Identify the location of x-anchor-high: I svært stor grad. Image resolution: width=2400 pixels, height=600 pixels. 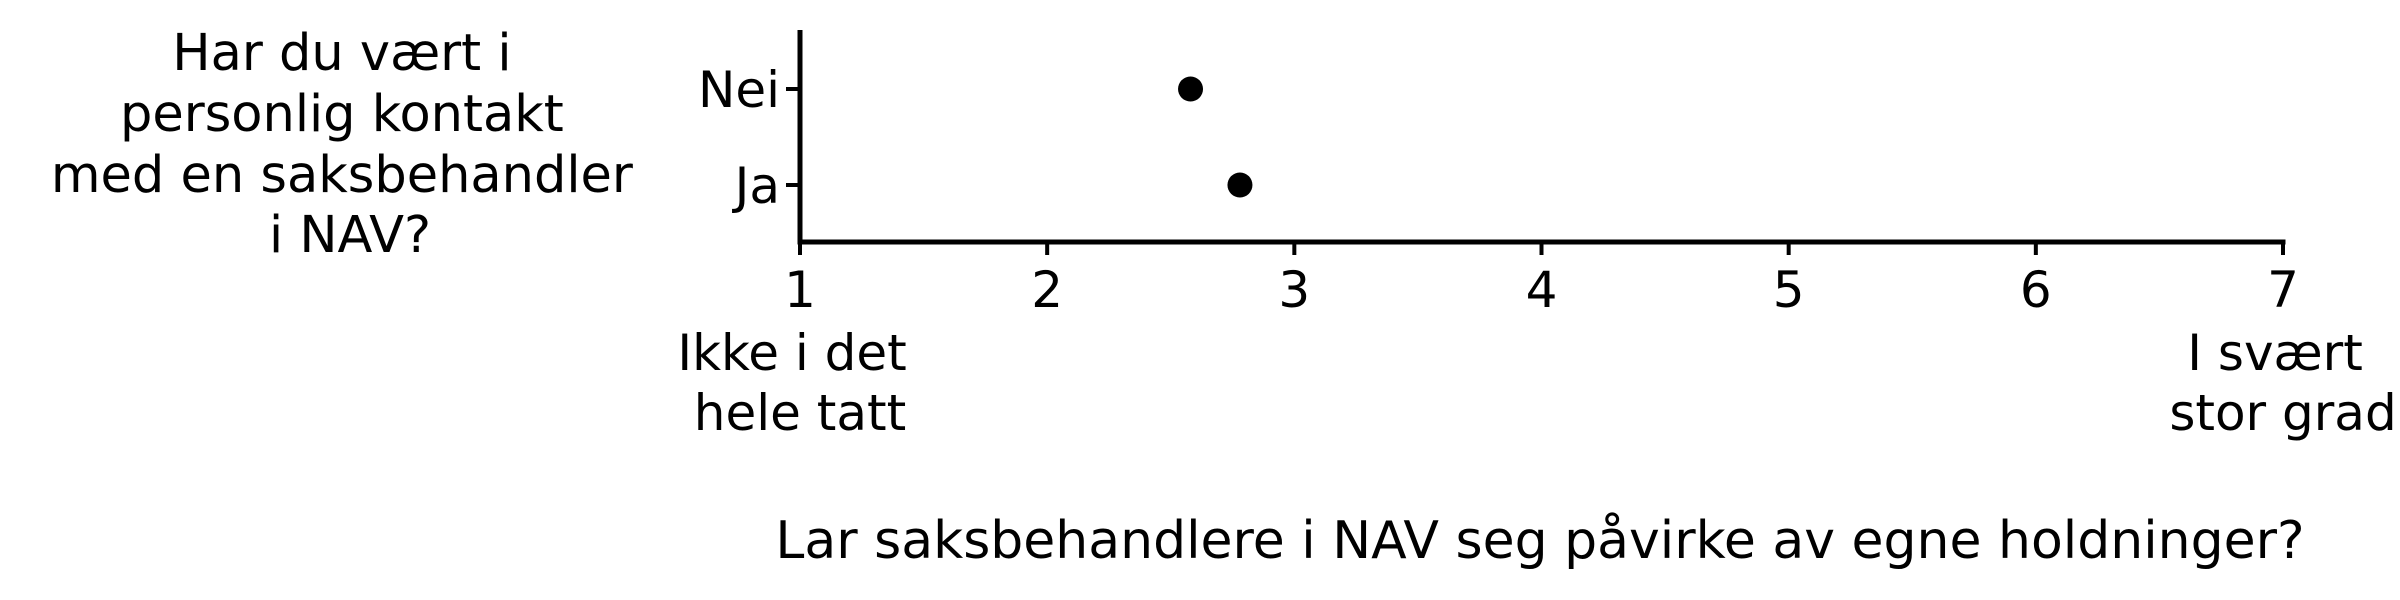
(2282, 383).